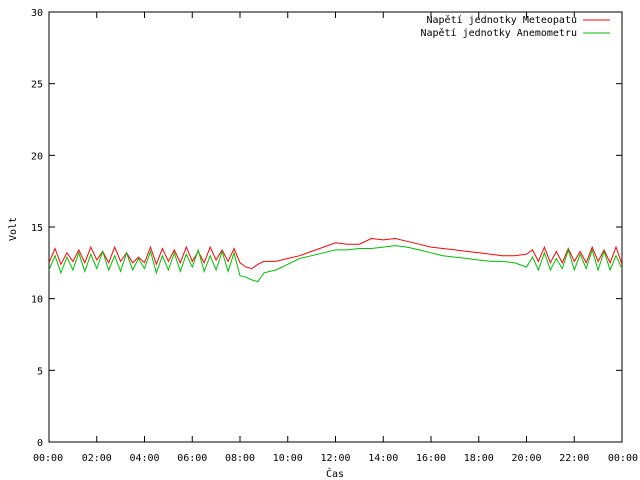  Describe the element at coordinates (501, 20) in the screenshot. I see `legend-label-meteopat: Napětí jednotky Meteopatu` at that location.